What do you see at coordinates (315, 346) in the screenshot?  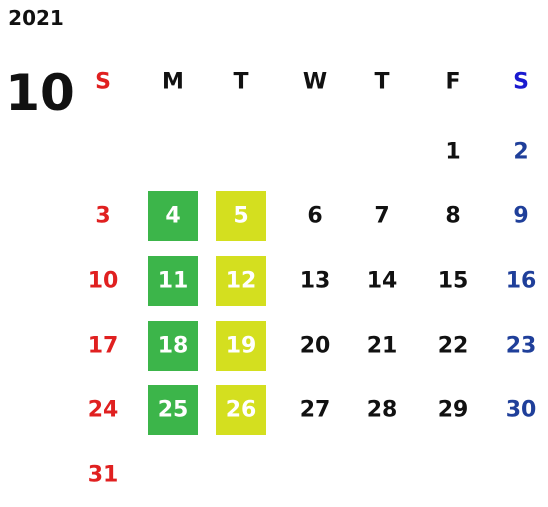 I see `day-number: 20` at bounding box center [315, 346].